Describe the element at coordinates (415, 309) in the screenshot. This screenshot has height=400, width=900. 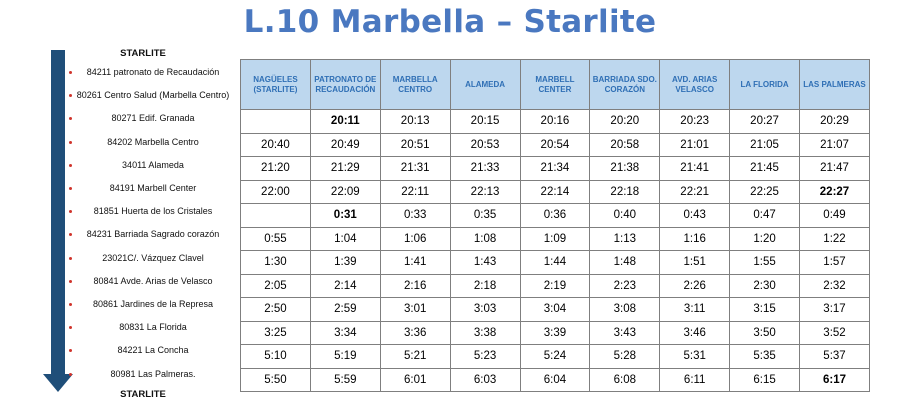
I see `time-cell: 3:01` at that location.